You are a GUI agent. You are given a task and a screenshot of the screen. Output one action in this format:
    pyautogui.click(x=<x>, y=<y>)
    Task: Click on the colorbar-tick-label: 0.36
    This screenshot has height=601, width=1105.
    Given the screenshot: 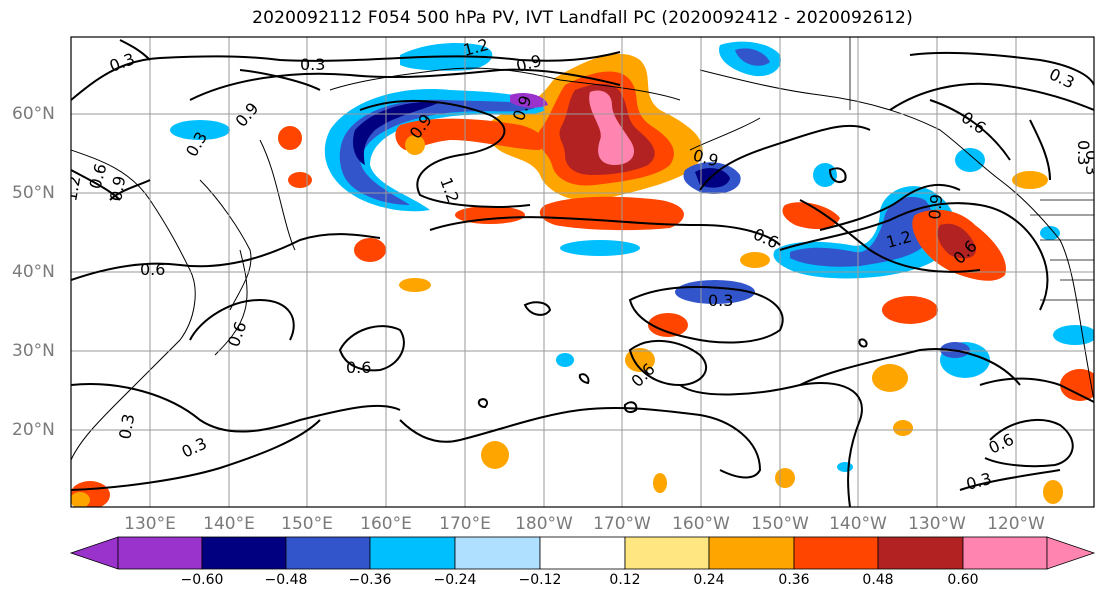 What is the action you would take?
    pyautogui.click(x=794, y=580)
    